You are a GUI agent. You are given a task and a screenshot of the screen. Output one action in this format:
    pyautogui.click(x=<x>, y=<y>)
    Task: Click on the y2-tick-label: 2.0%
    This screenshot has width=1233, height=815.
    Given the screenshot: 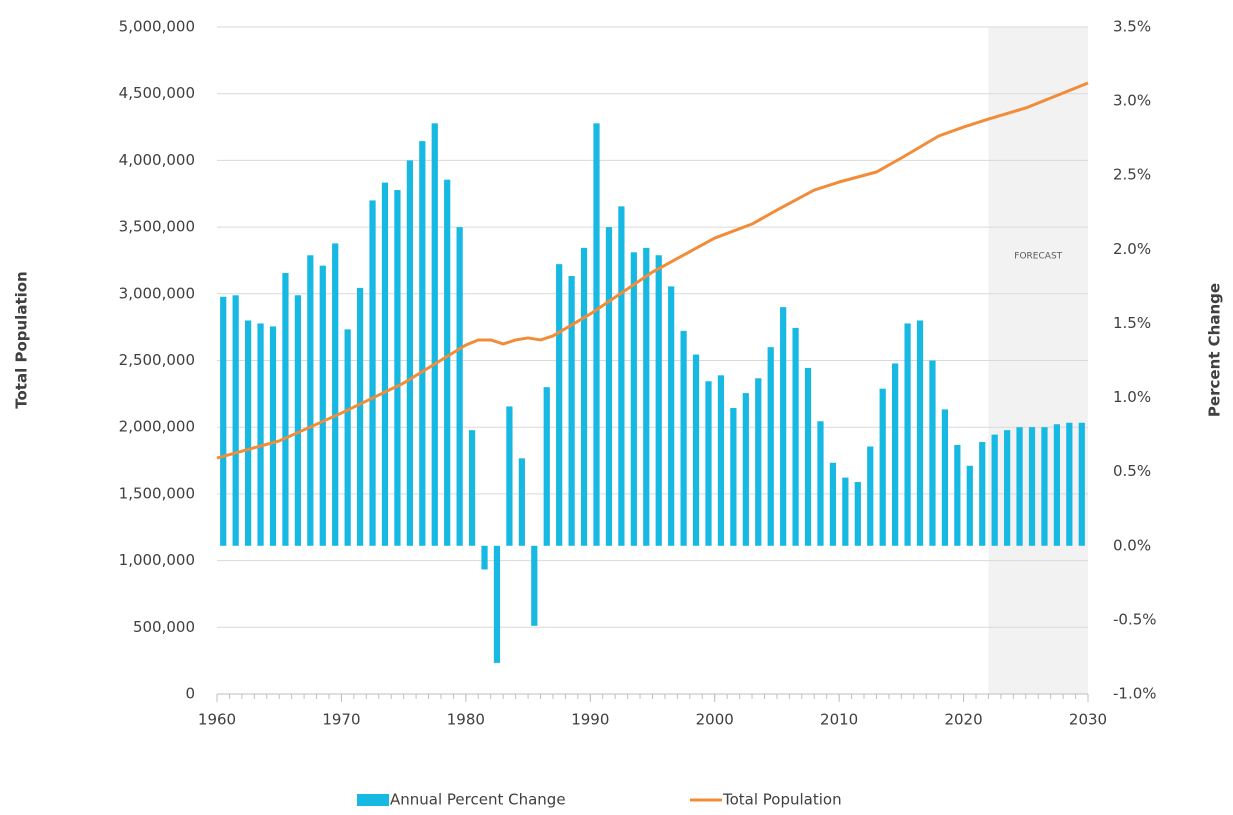 What is the action you would take?
    pyautogui.click(x=1132, y=249)
    